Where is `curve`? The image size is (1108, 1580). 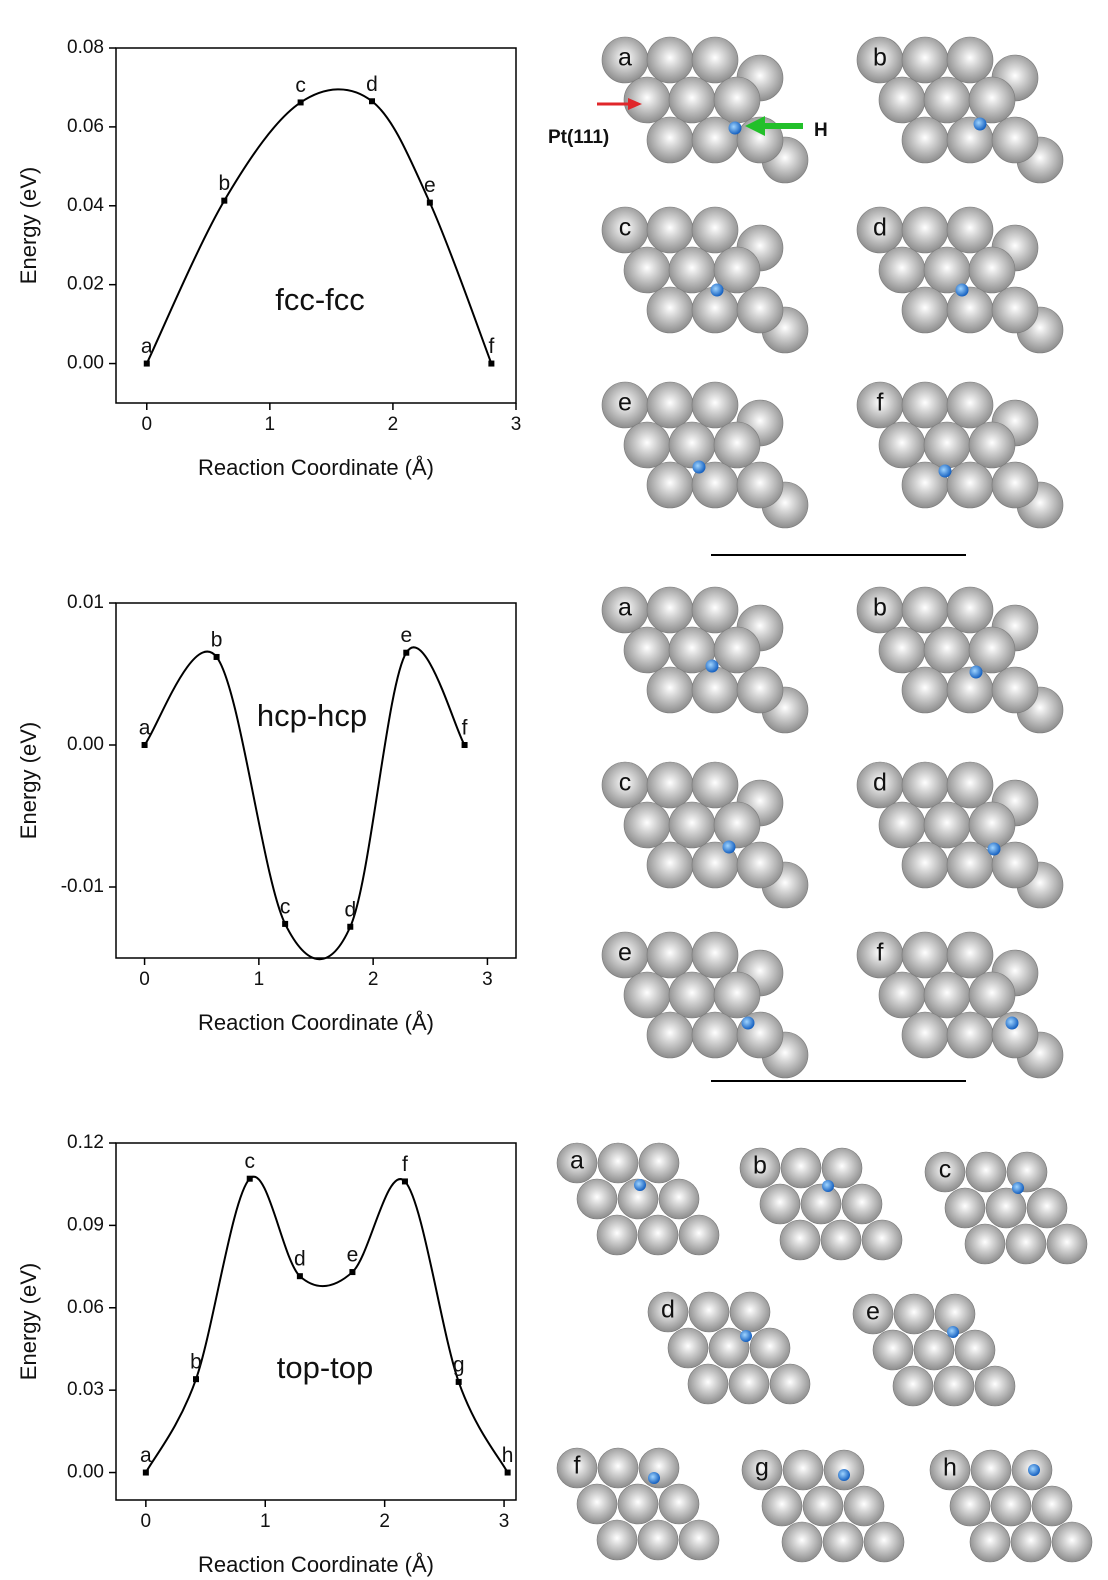 curve is located at coordinates (326, 1324).